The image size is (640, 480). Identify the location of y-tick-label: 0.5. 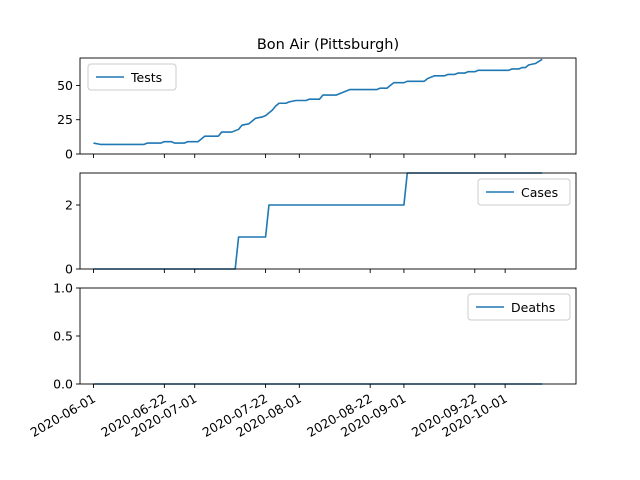
(63, 336).